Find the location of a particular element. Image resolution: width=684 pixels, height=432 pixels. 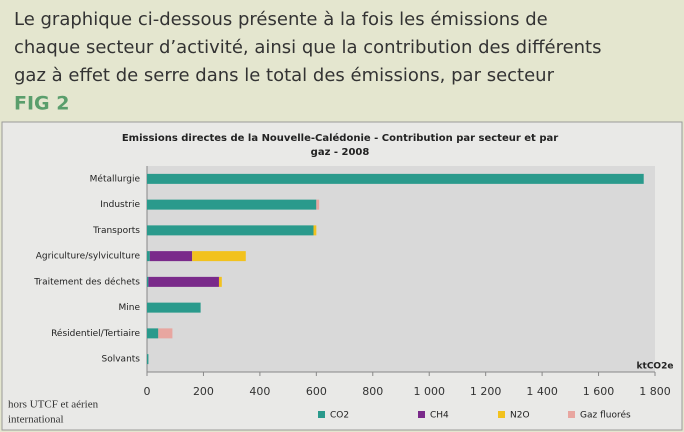

y-tick-label: Métallurgie is located at coordinates (115, 178).